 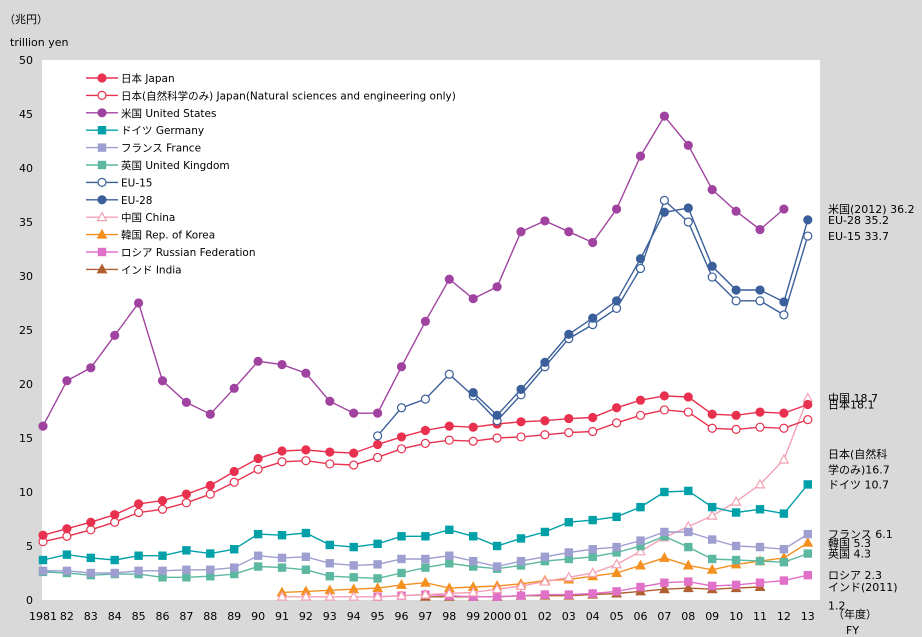 I want to click on series-france, so click(x=425, y=552).